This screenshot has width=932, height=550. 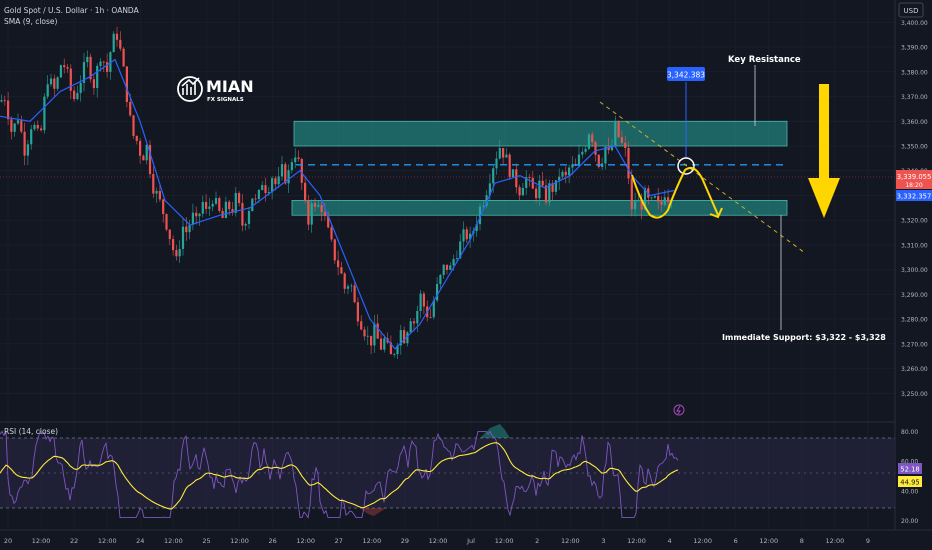 What do you see at coordinates (74, 541) in the screenshot?
I see `x-tick-label: 22` at bounding box center [74, 541].